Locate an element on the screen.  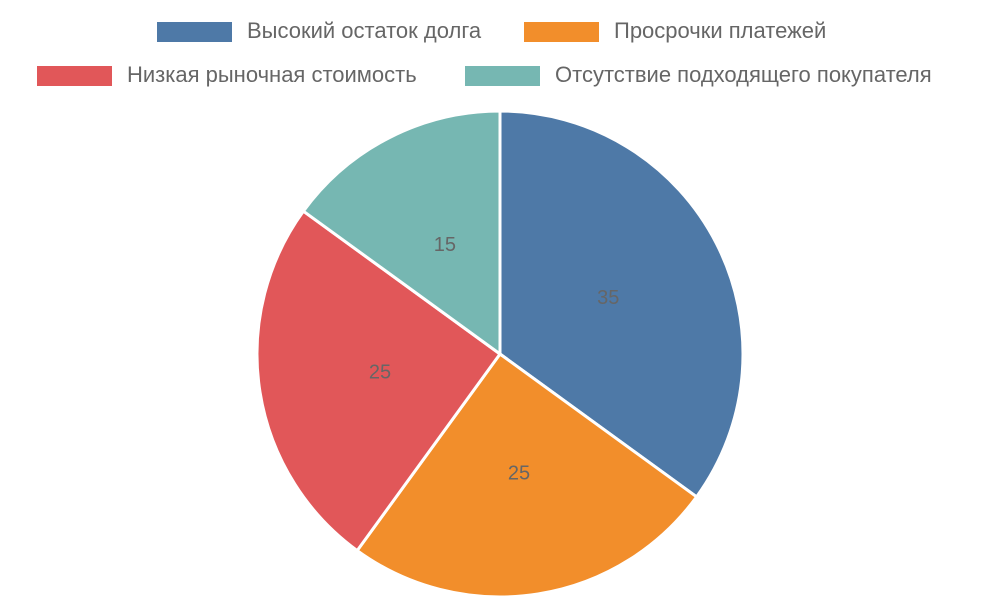
legend-label: Отсутствие подходящего покупателя is located at coordinates (743, 74).